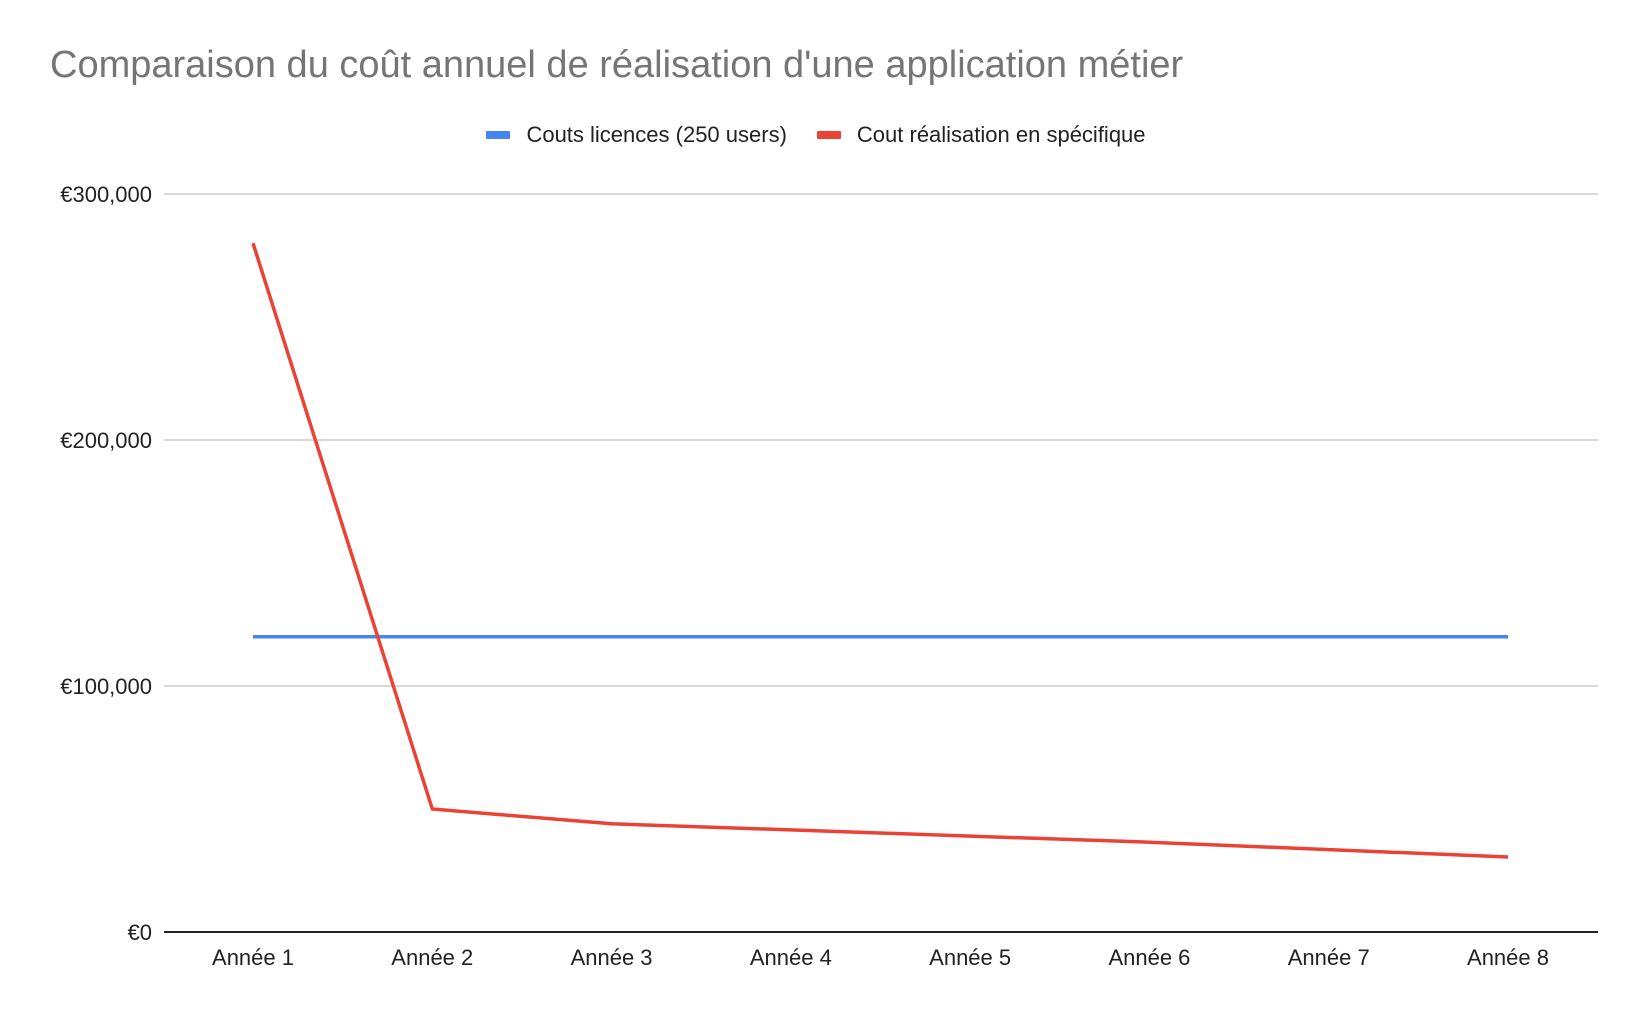 This screenshot has width=1632, height=1010. Describe the element at coordinates (106, 686) in the screenshot. I see `y-tick-label-1: €100,000` at that location.